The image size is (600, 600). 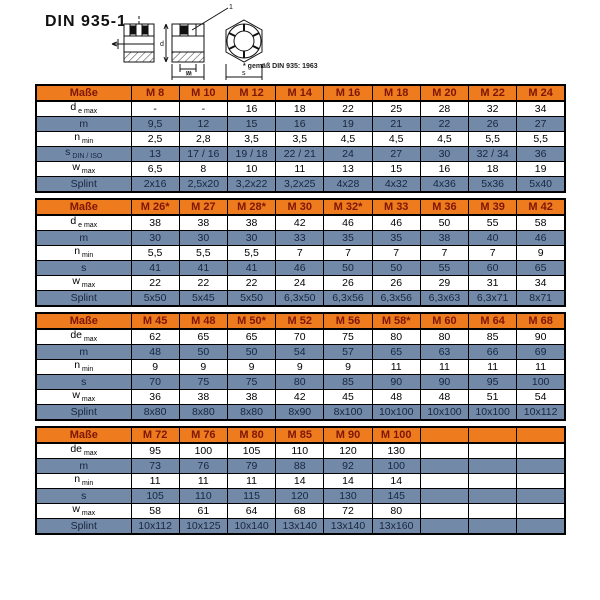 What do you see at coordinates (300, 283) in the screenshot?
I see `table-row: w max 22 22 22 24 26 26 29 31 34` at bounding box center [300, 283].